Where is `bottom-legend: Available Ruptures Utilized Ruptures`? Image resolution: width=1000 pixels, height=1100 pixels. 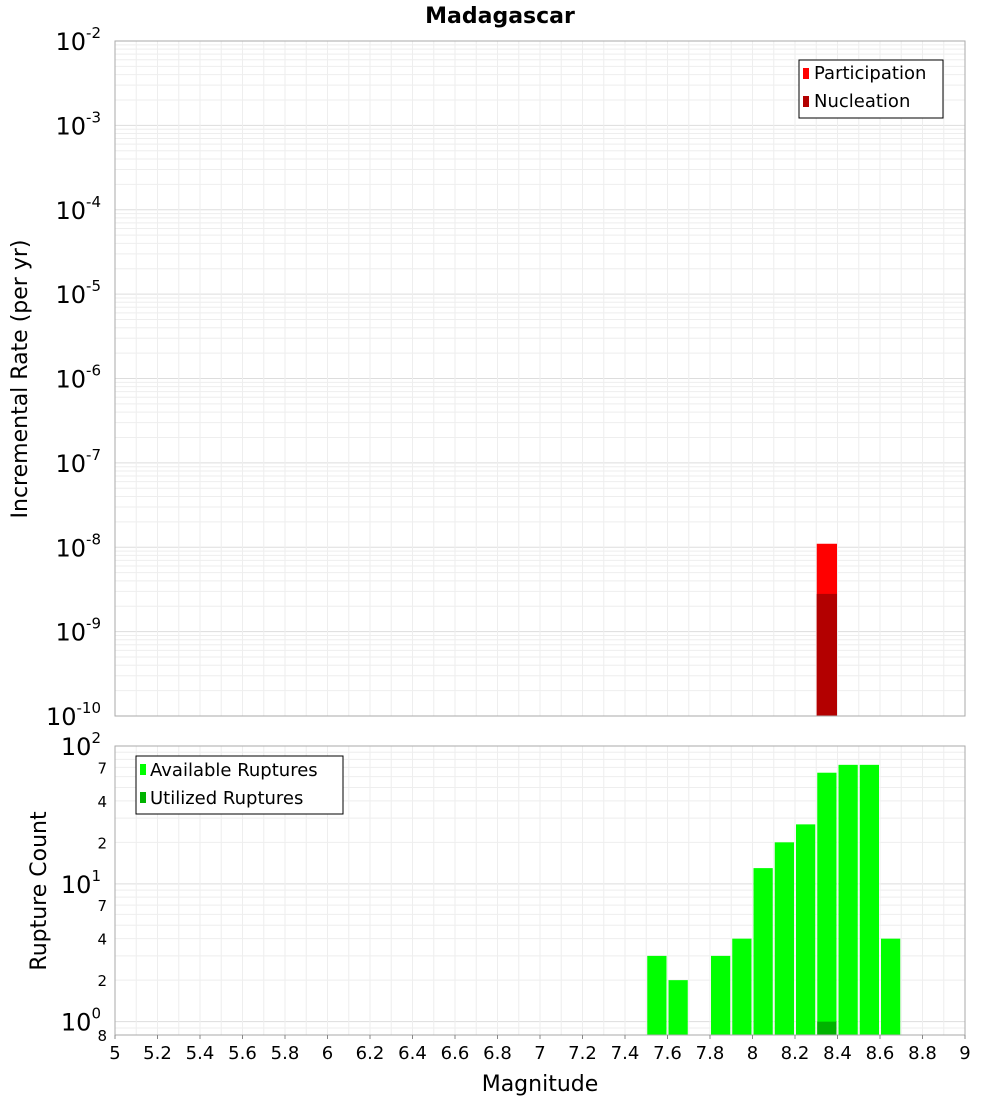
bottom-legend: Available Ruptures Utilized Ruptures is located at coordinates (239, 785).